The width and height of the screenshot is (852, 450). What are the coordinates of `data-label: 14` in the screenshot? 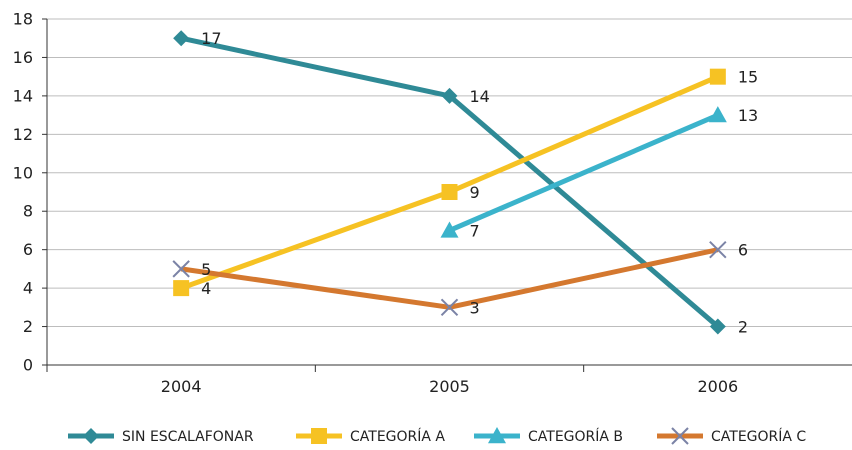 It's located at (480, 96).